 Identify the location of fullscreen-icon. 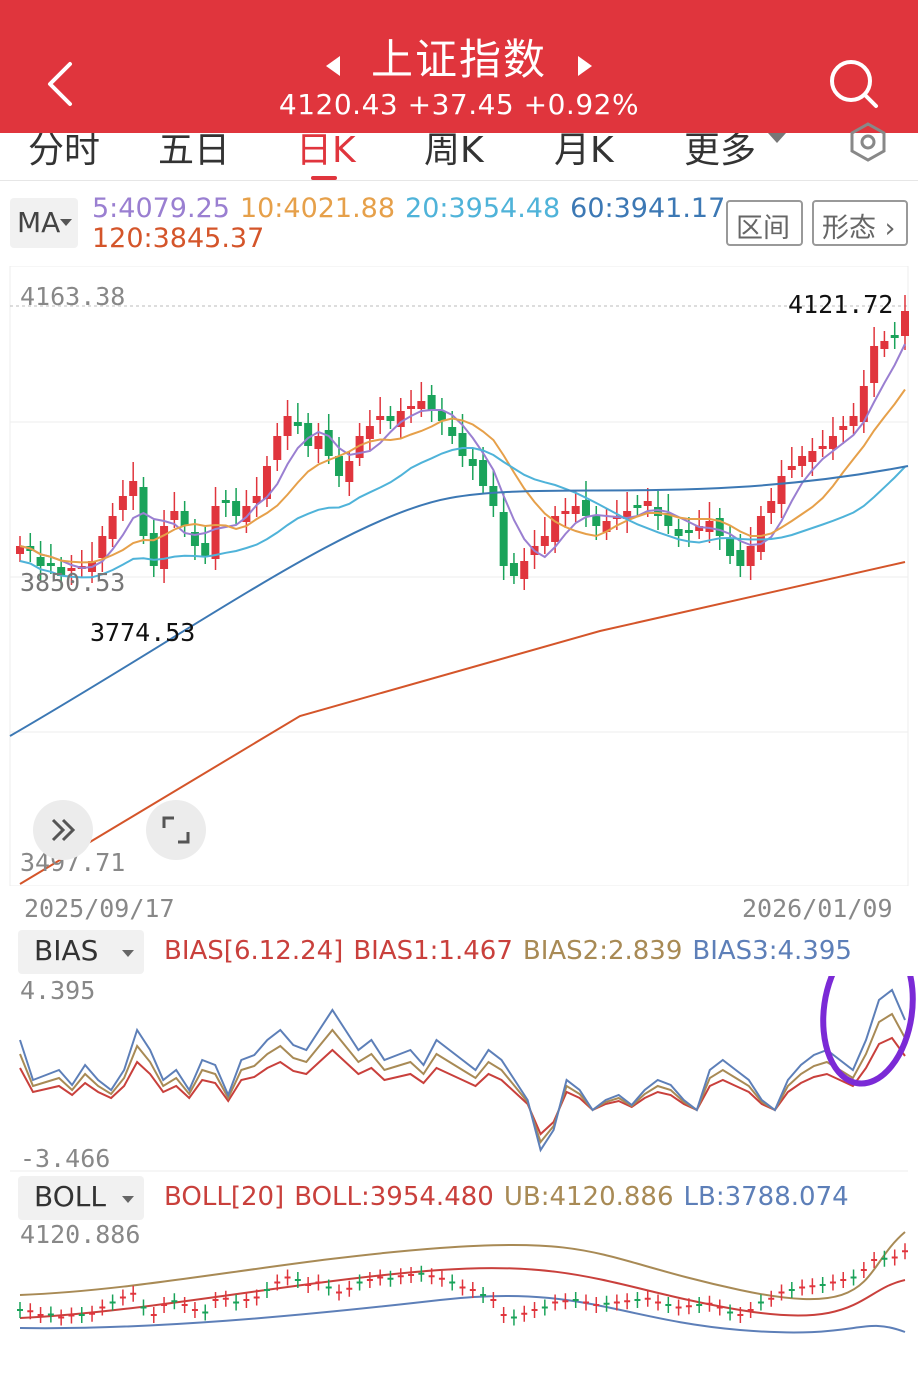
(176, 830).